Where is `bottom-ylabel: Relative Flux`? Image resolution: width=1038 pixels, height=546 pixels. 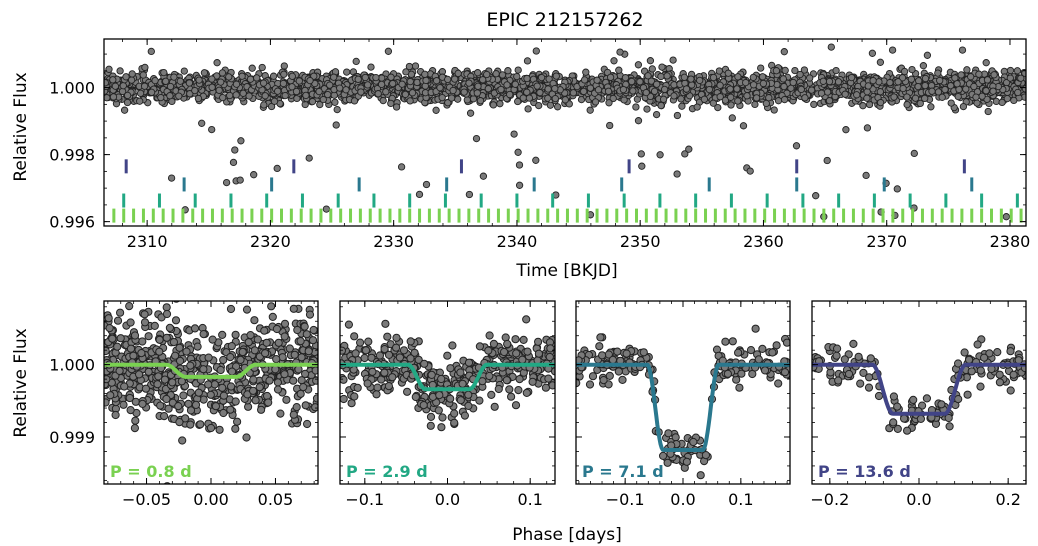
bottom-ylabel: Relative Flux is located at coordinates (21, 382).